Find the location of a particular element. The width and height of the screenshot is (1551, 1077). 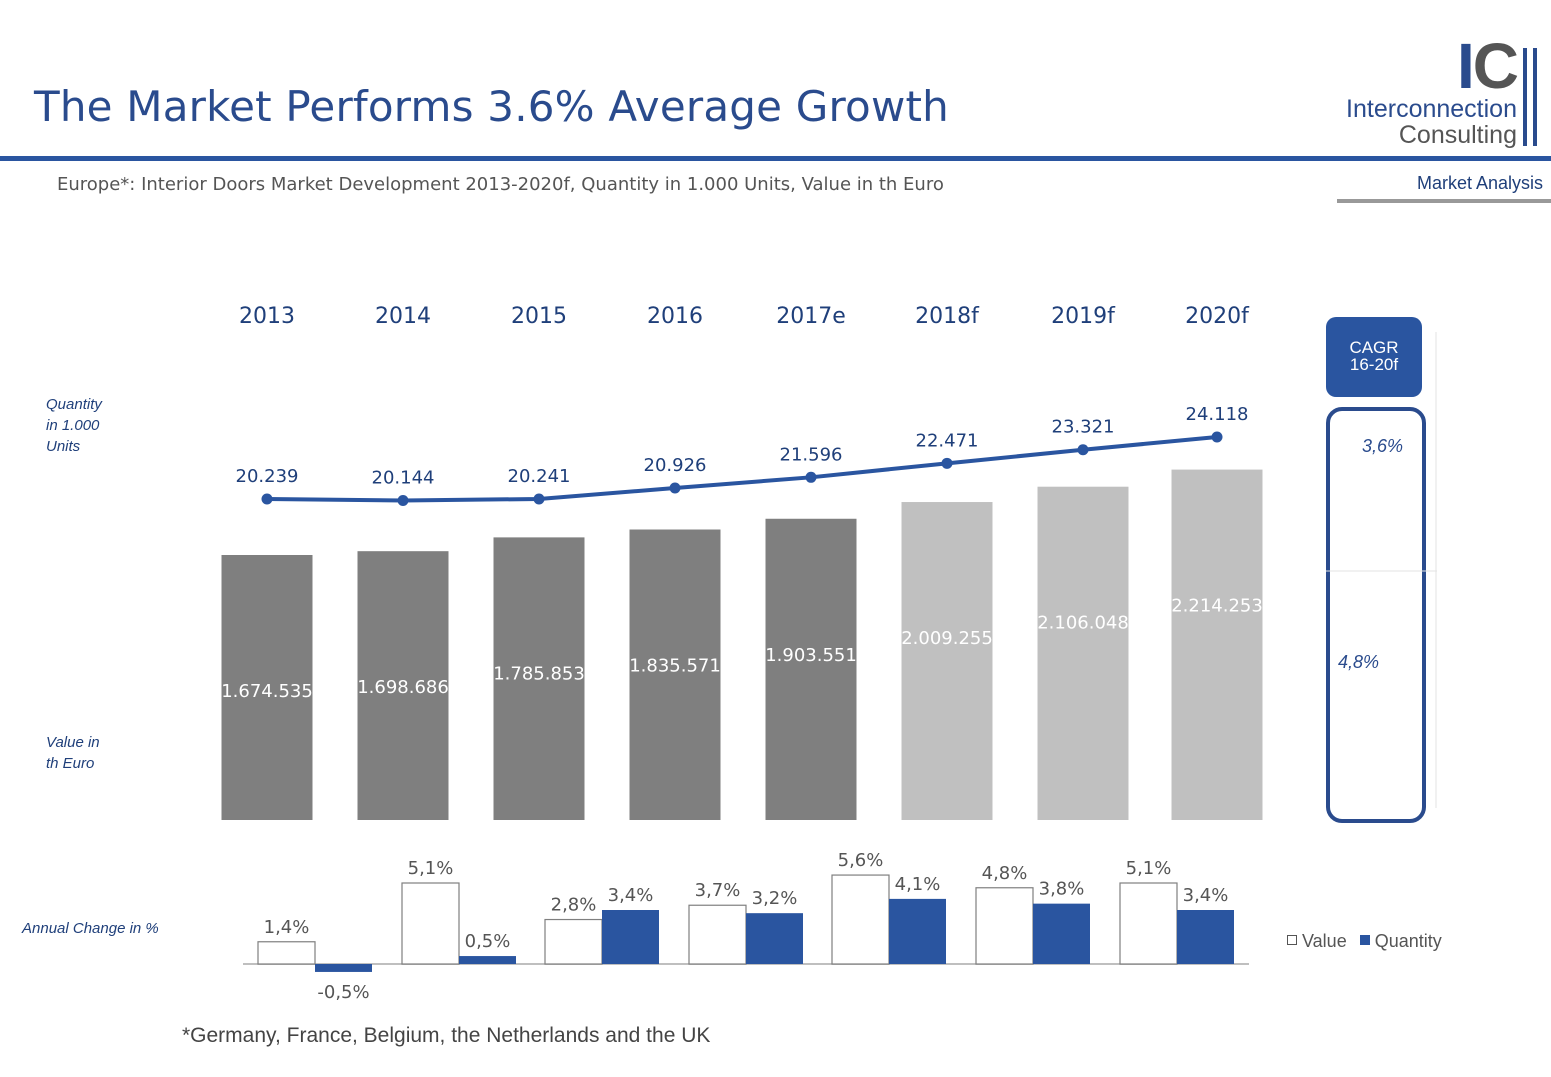

value-bar-label: 1.698.686 is located at coordinates (403, 687).